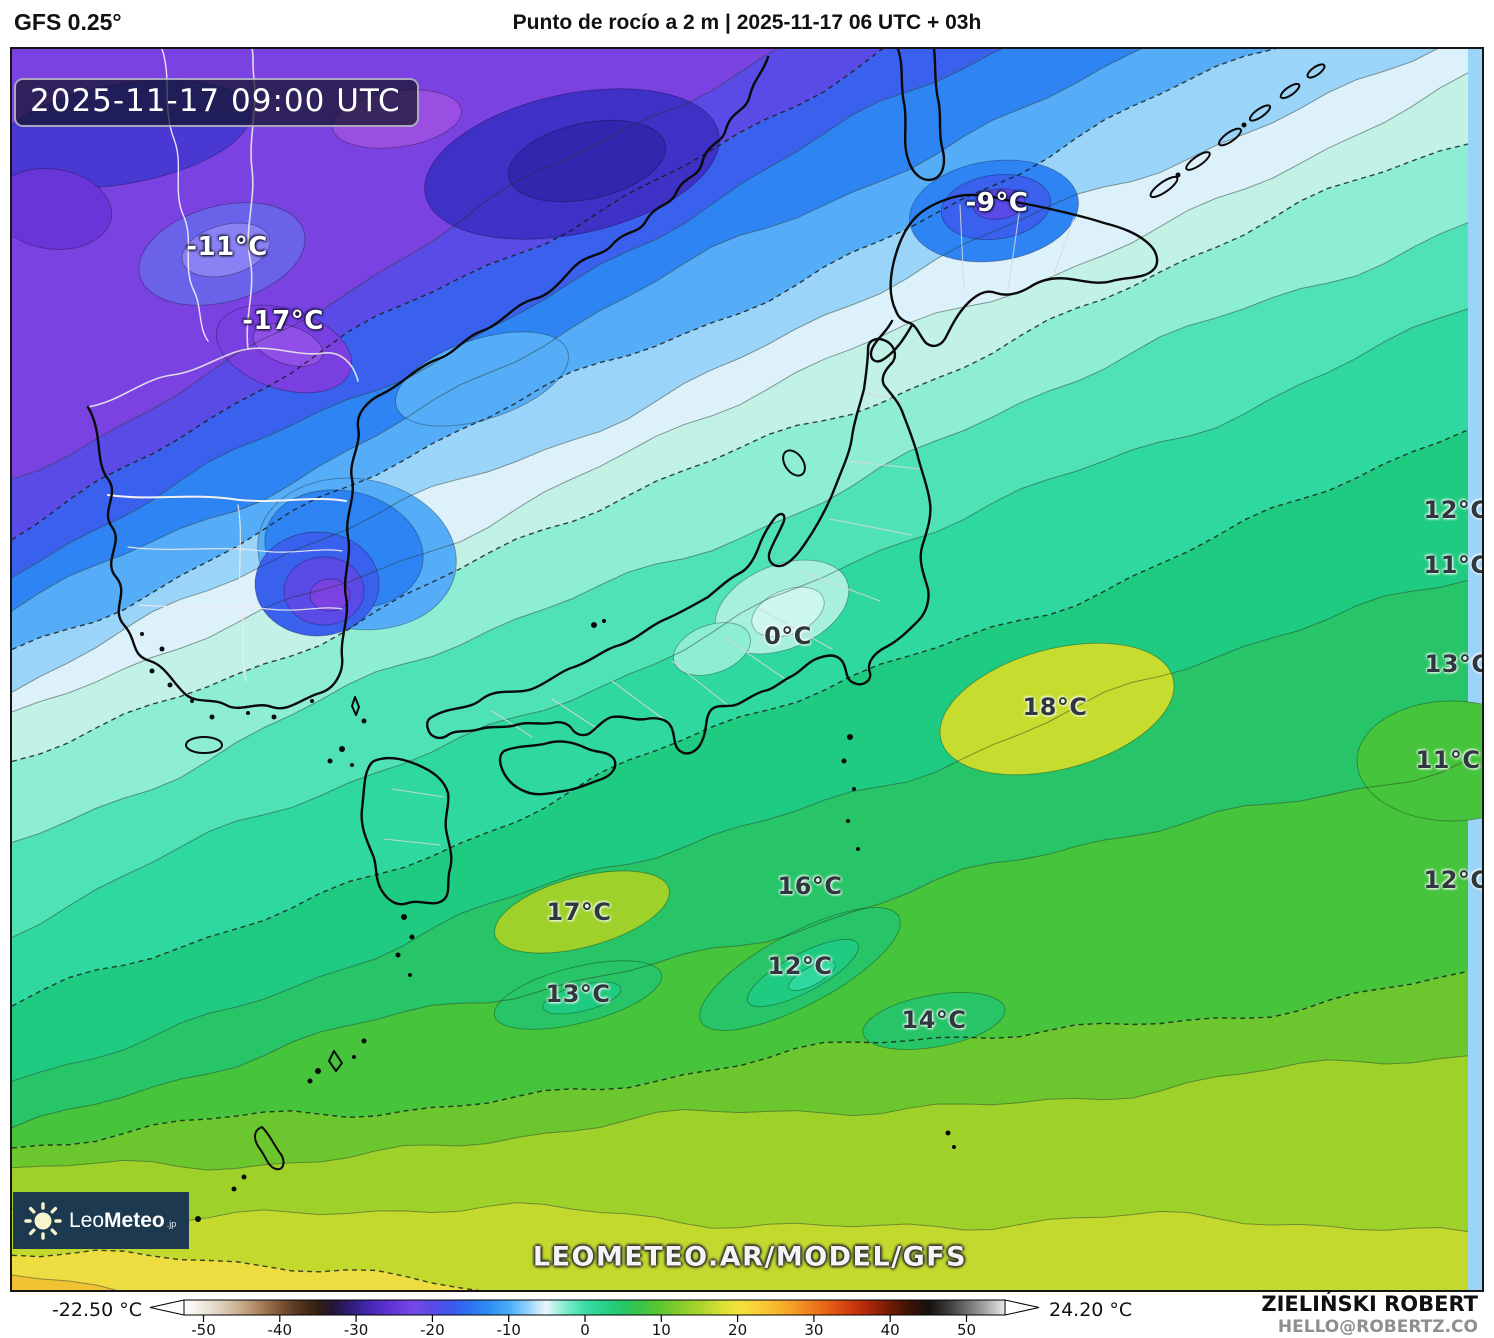 The width and height of the screenshot is (1494, 1338). I want to click on coast-honshu, so click(679, 546).